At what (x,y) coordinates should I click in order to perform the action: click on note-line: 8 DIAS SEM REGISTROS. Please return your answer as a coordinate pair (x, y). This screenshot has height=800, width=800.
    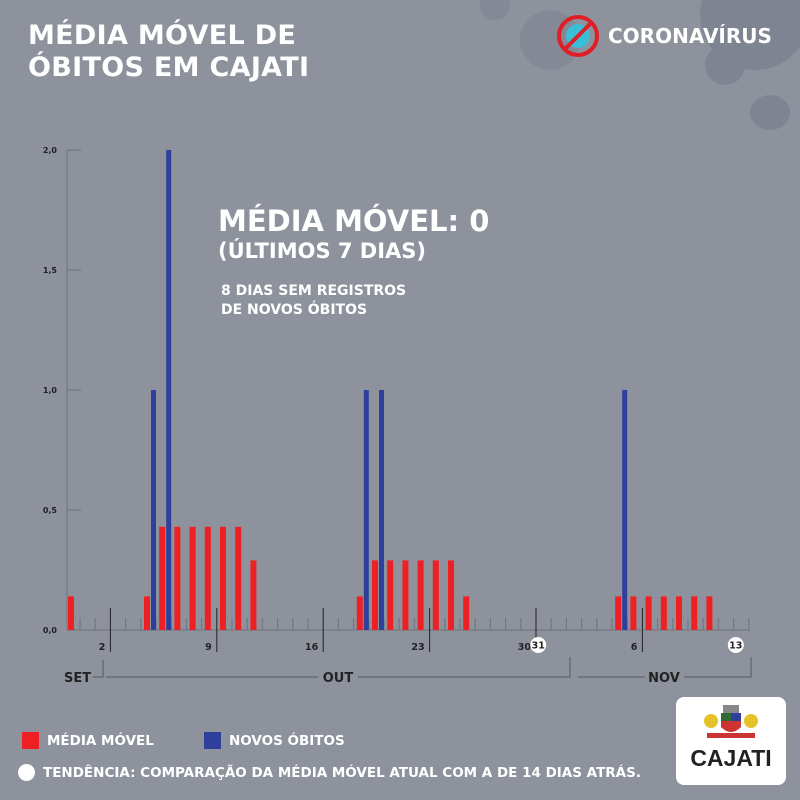
    Looking at the image, I should click on (314, 291).